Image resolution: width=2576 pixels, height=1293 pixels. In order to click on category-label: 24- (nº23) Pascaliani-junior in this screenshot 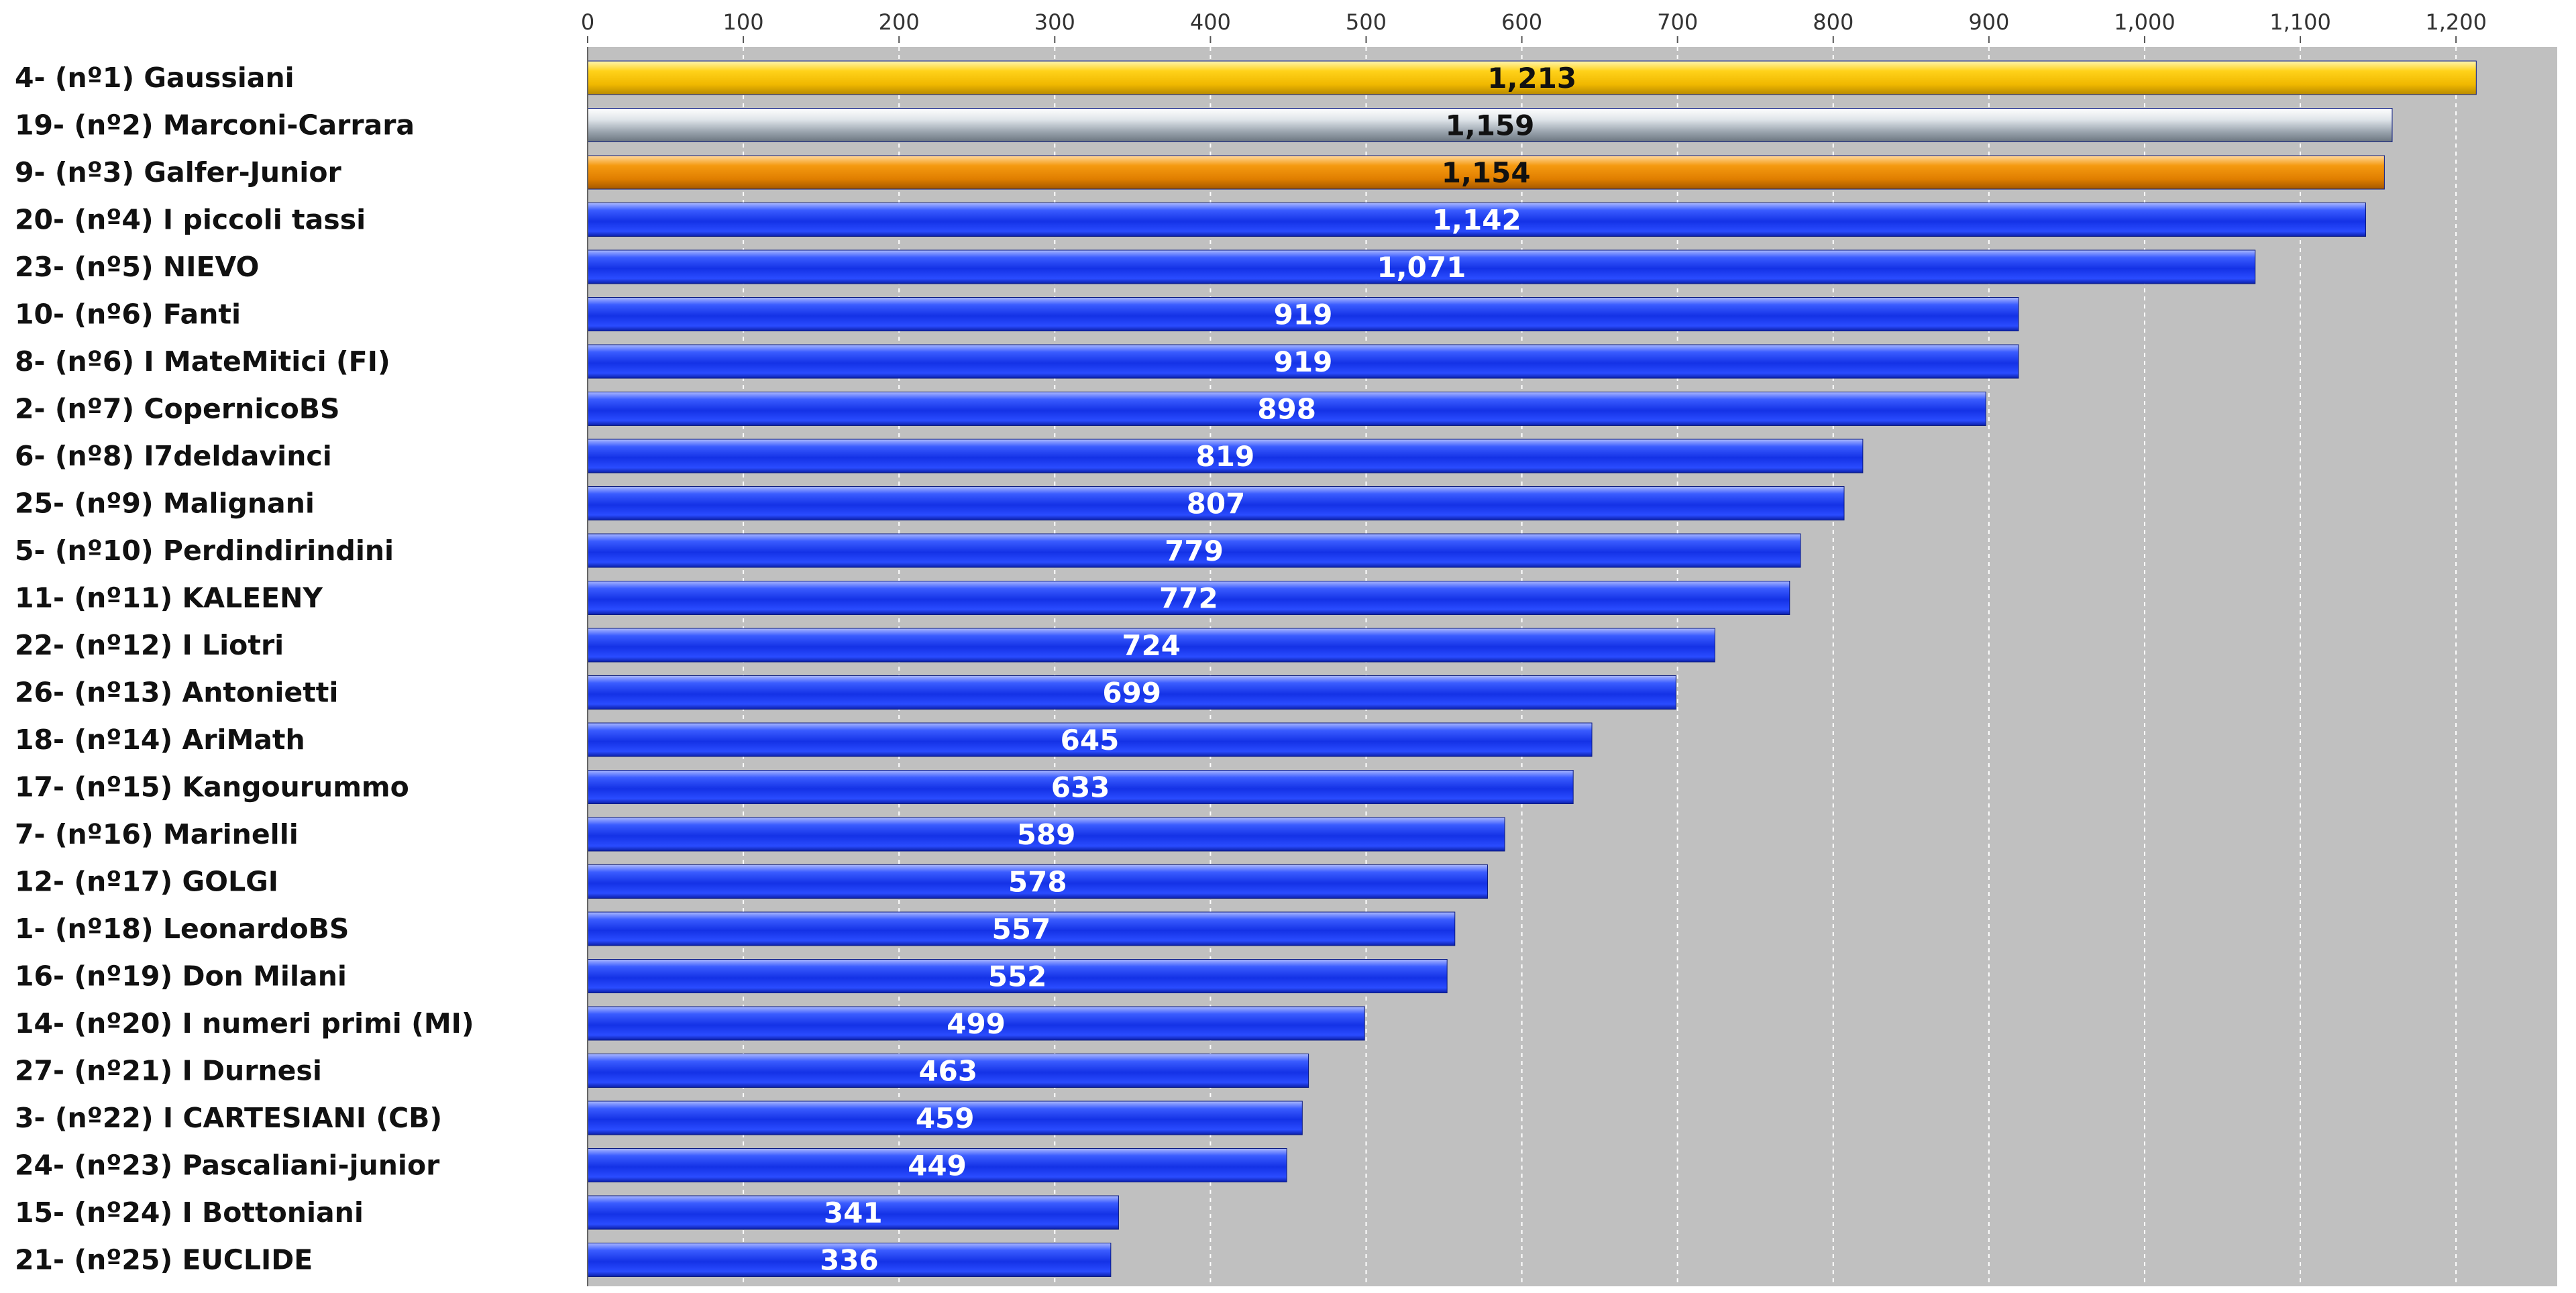, I will do `click(227, 1165)`.